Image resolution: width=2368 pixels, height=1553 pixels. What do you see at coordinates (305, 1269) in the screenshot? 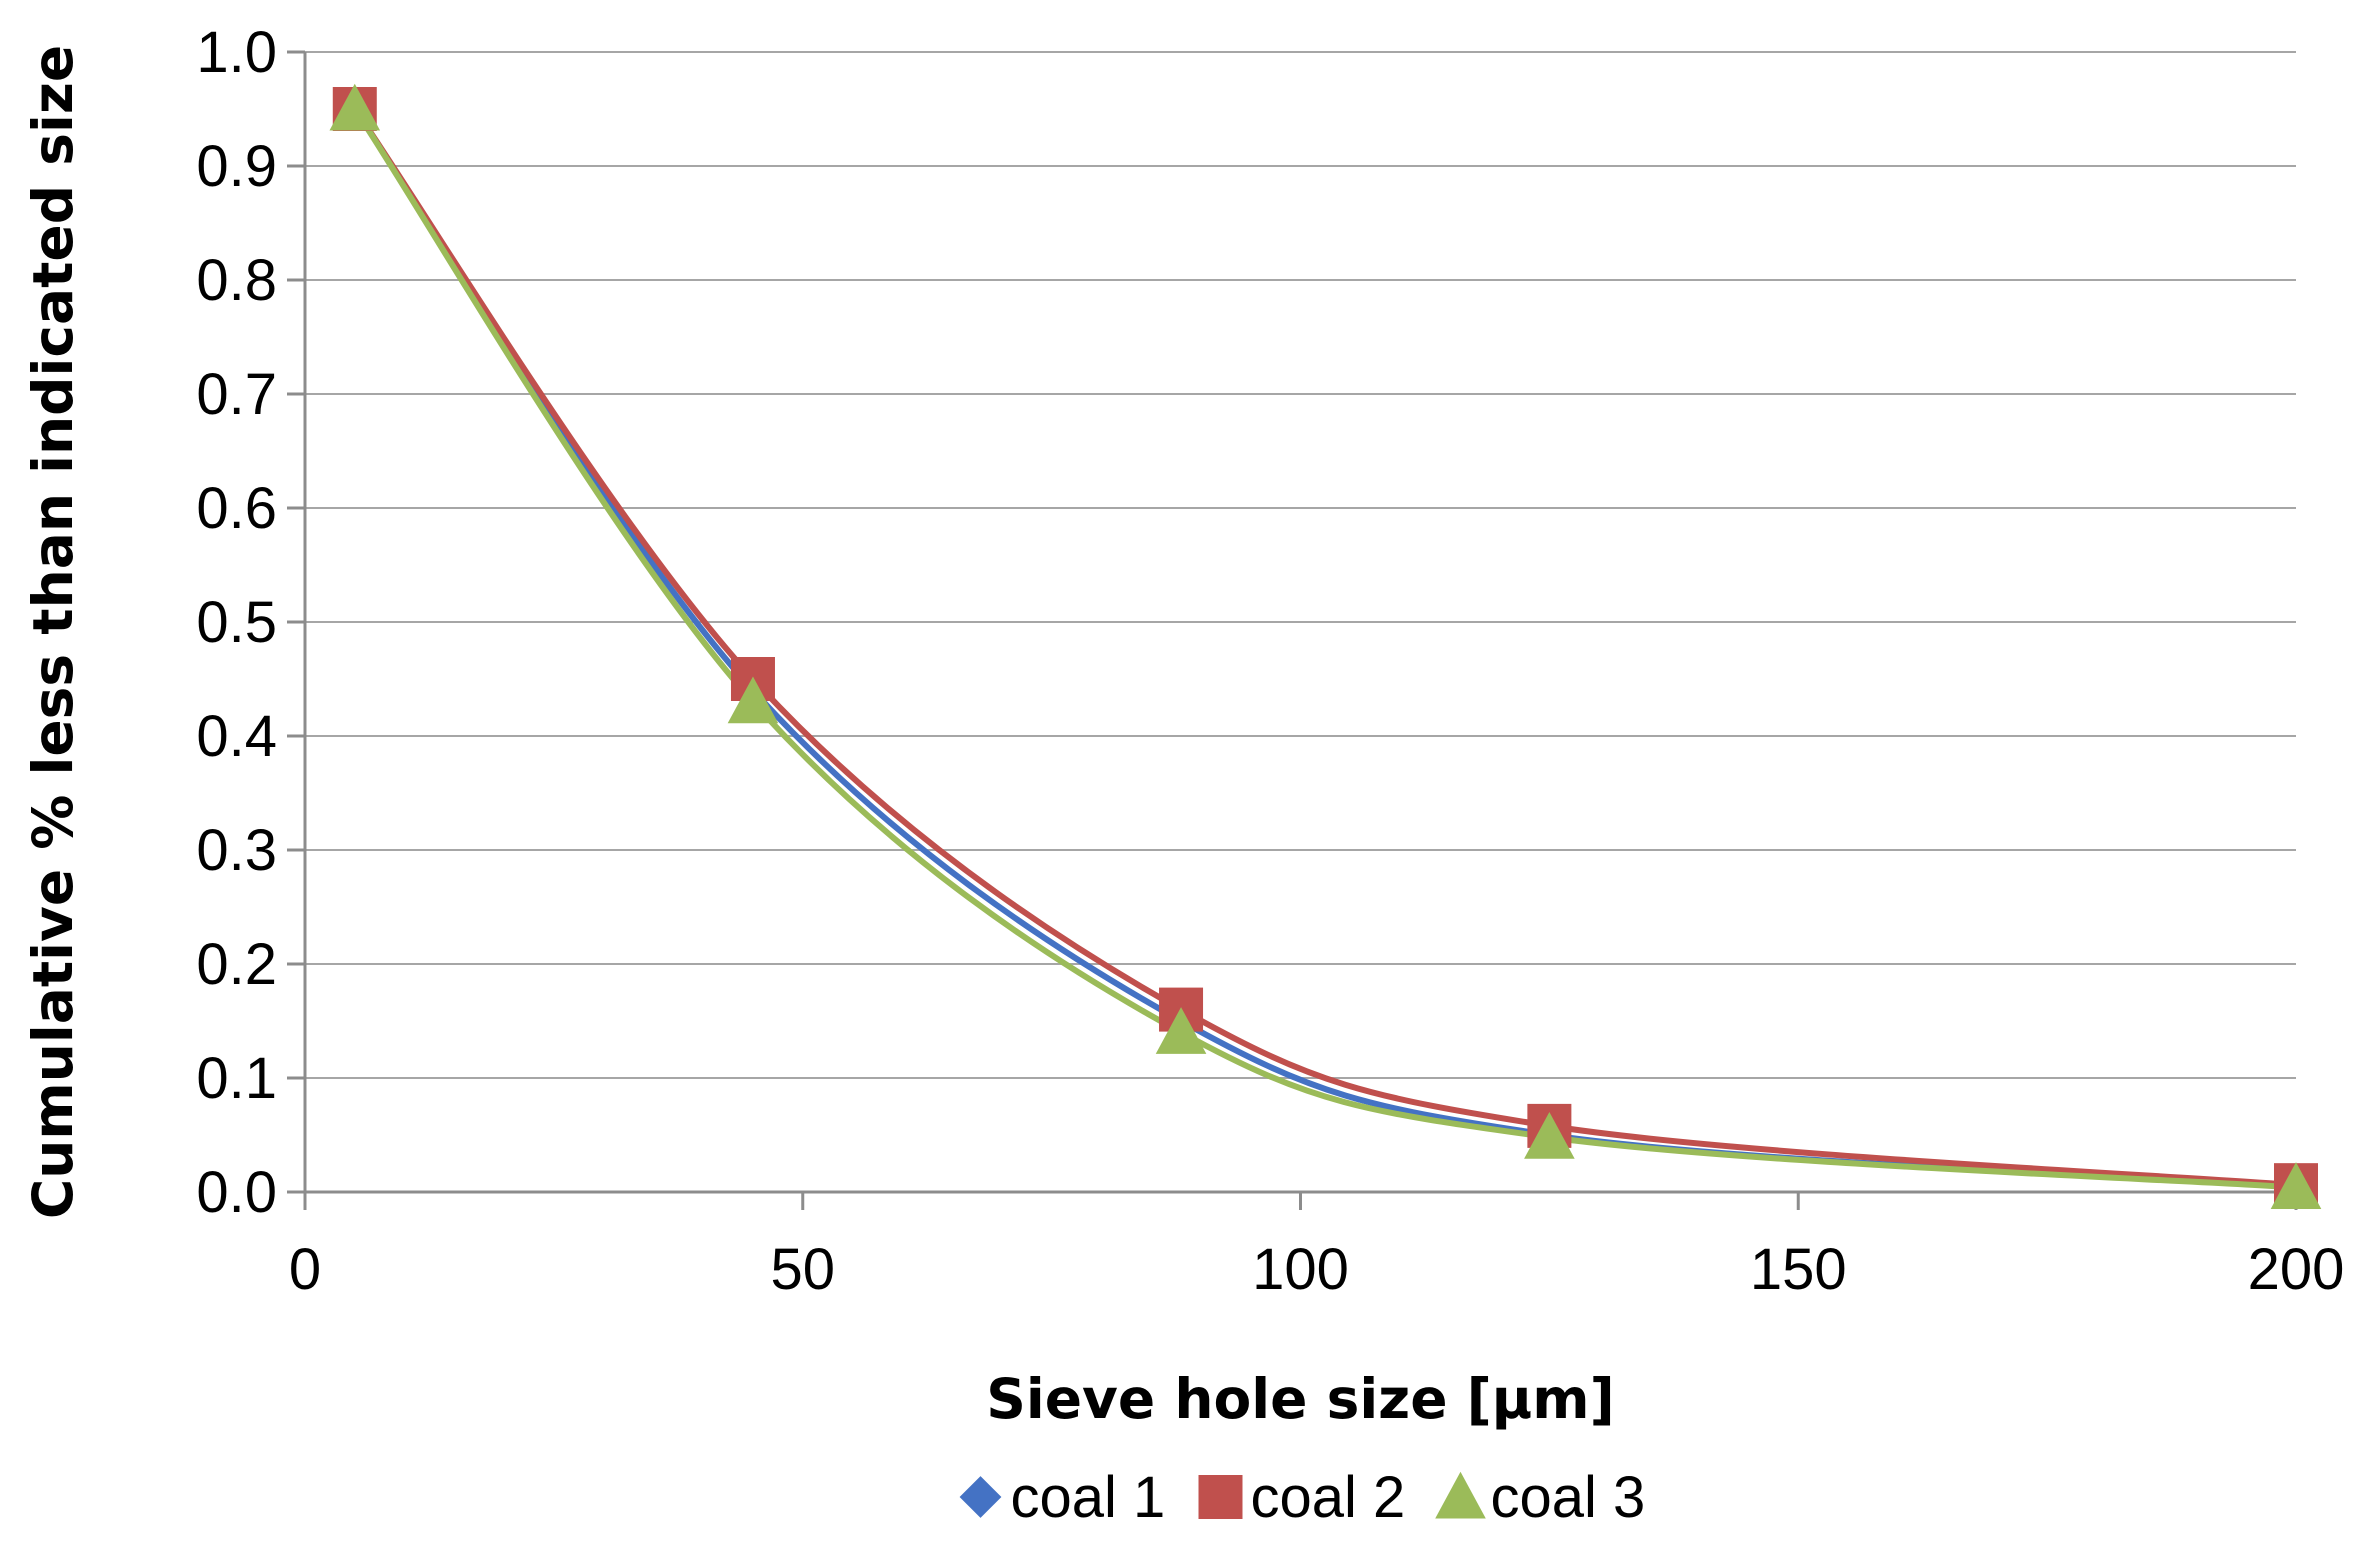
I see `x-tick-label: 0` at bounding box center [305, 1269].